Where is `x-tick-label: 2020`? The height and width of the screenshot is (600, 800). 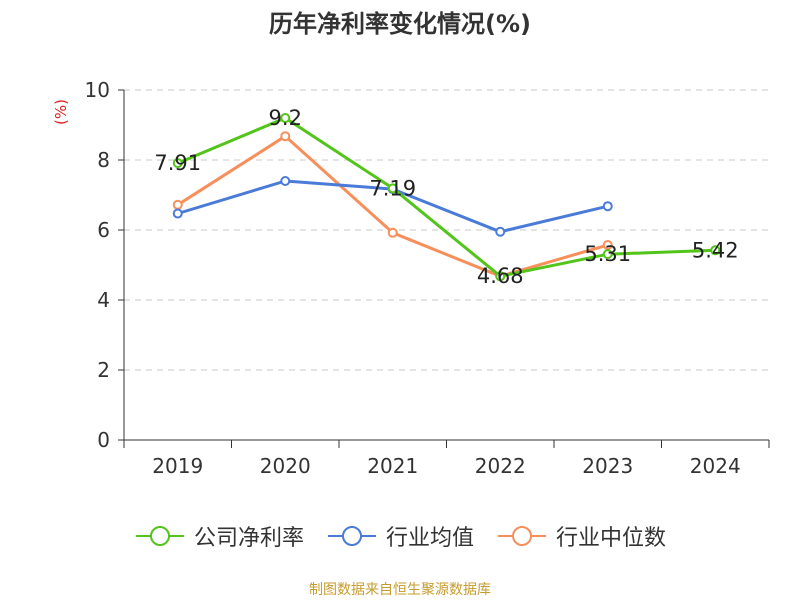
x-tick-label: 2020 is located at coordinates (285, 466).